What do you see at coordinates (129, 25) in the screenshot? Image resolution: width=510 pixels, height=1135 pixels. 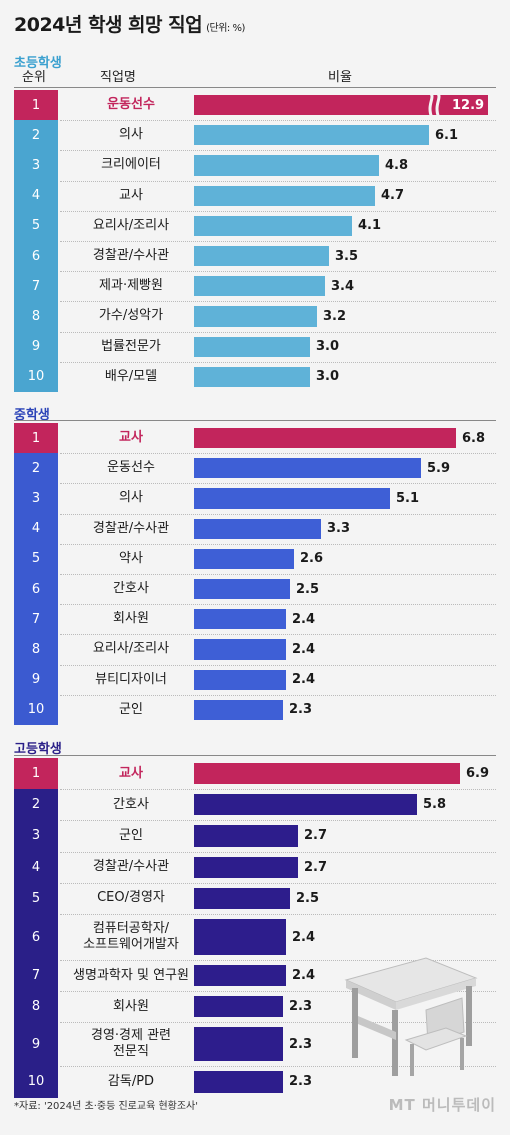 I see `chart-title: 2024년 학생 희망 직업 (단위: %)` at bounding box center [129, 25].